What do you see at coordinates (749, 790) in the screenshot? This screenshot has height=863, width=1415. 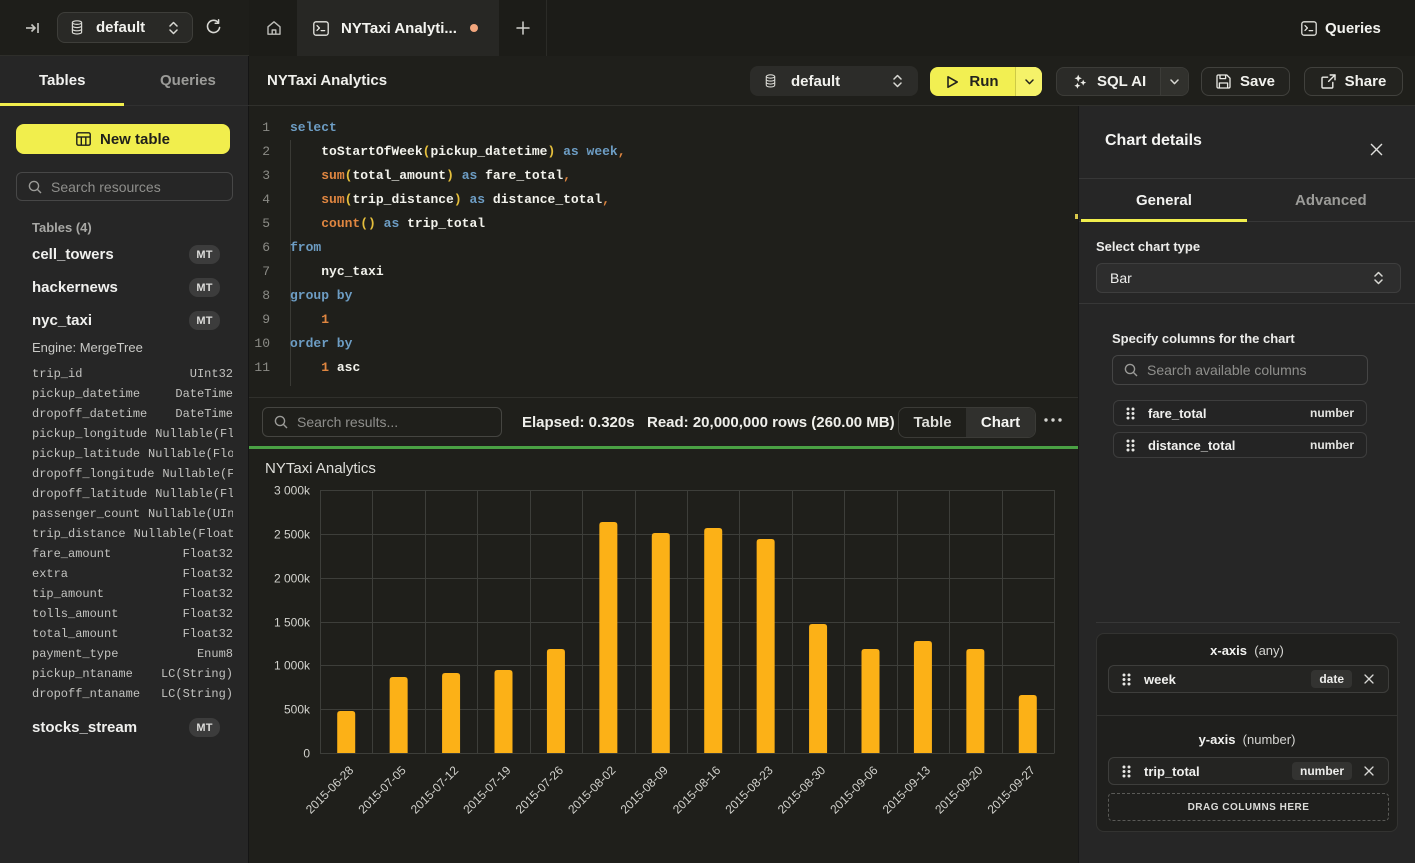 I see `svg-text: 2015-08-23` at bounding box center [749, 790].